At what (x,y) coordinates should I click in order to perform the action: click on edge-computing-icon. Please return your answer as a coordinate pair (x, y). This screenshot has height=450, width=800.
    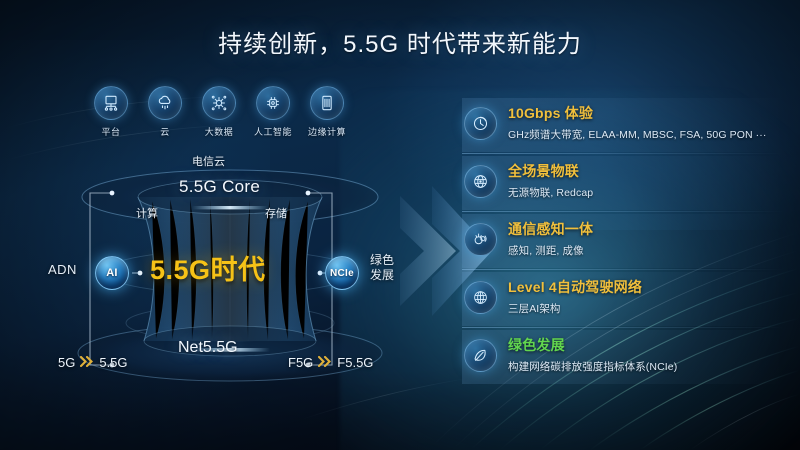
    Looking at the image, I should click on (327, 103).